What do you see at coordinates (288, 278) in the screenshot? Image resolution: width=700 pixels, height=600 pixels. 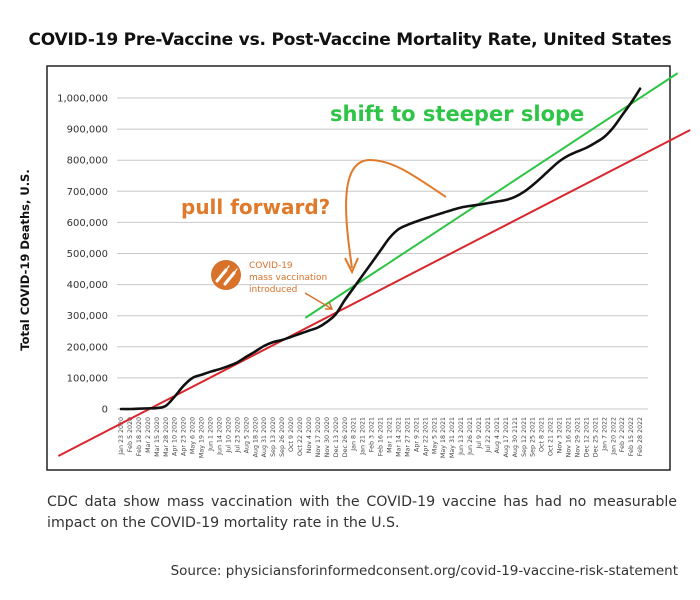 I see `vaccination-label-line2: mass vaccination` at bounding box center [288, 278].